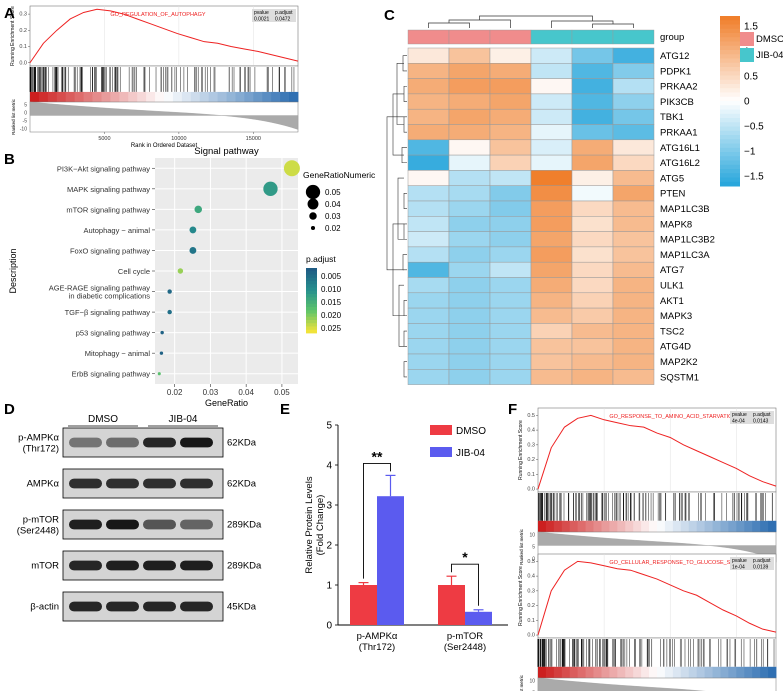 Image resolution: width=783 pixels, height=691 pixels. I want to click on dotplot-category-label: TGF−β signaling pathway, so click(108, 312).